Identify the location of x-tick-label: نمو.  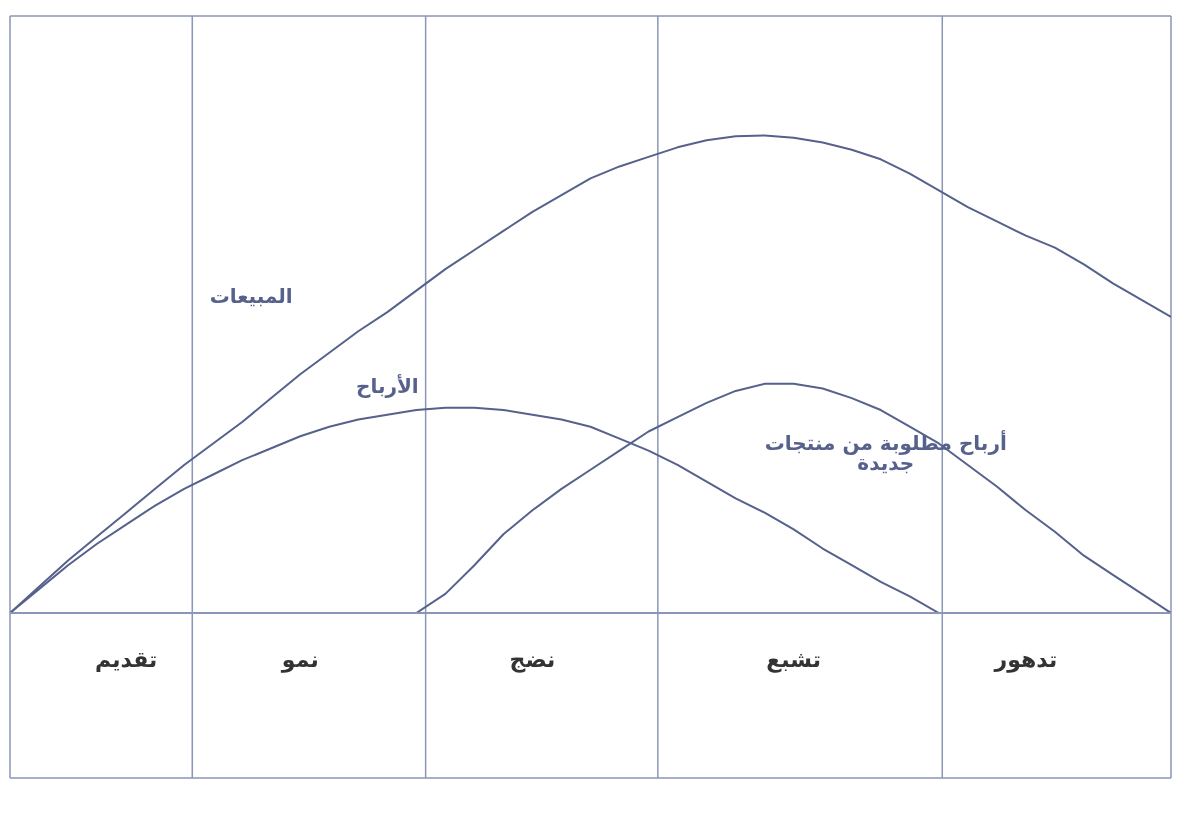
(299, 659).